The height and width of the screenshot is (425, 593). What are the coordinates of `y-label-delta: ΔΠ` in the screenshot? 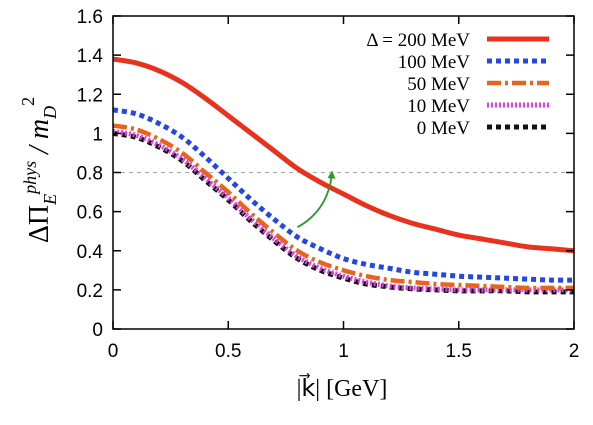 It's located at (39, 224).